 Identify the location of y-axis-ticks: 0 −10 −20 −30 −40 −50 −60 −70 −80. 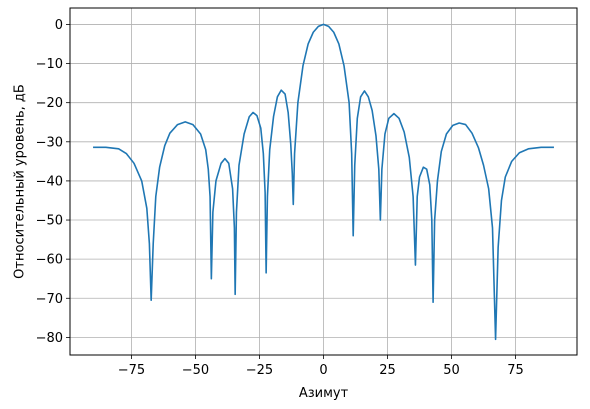
(53, 182).